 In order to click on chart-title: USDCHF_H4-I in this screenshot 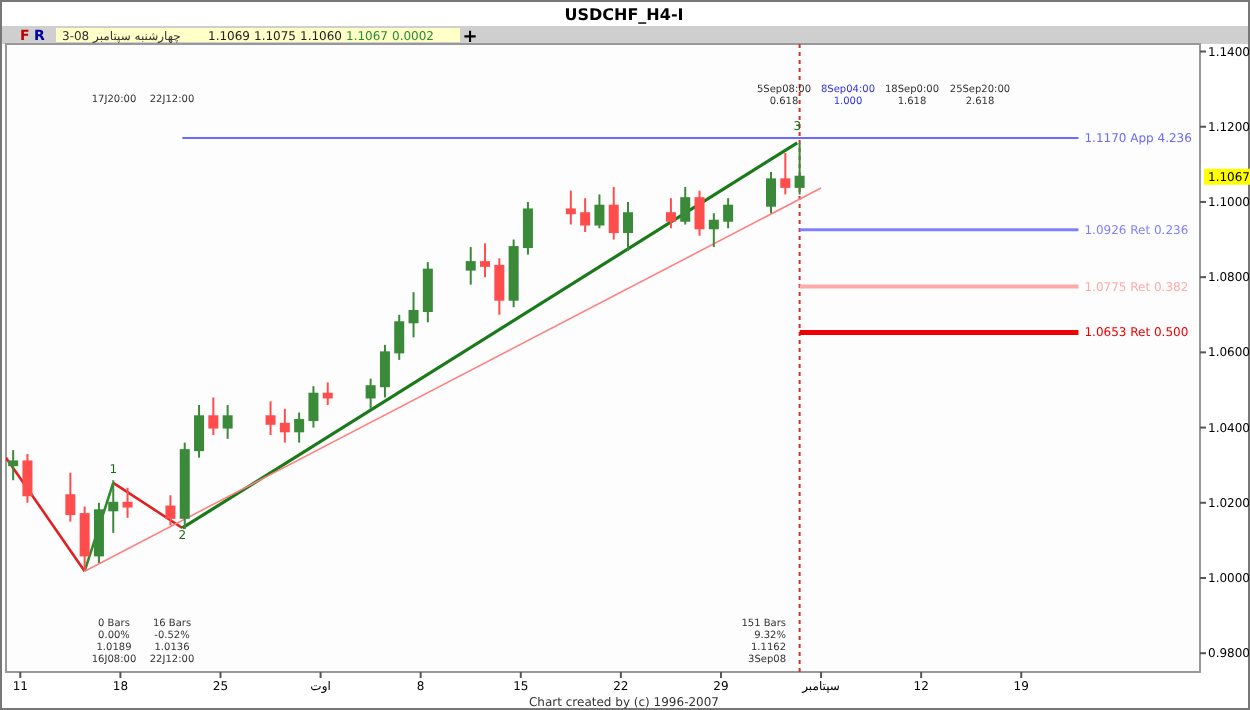, I will do `click(624, 15)`.